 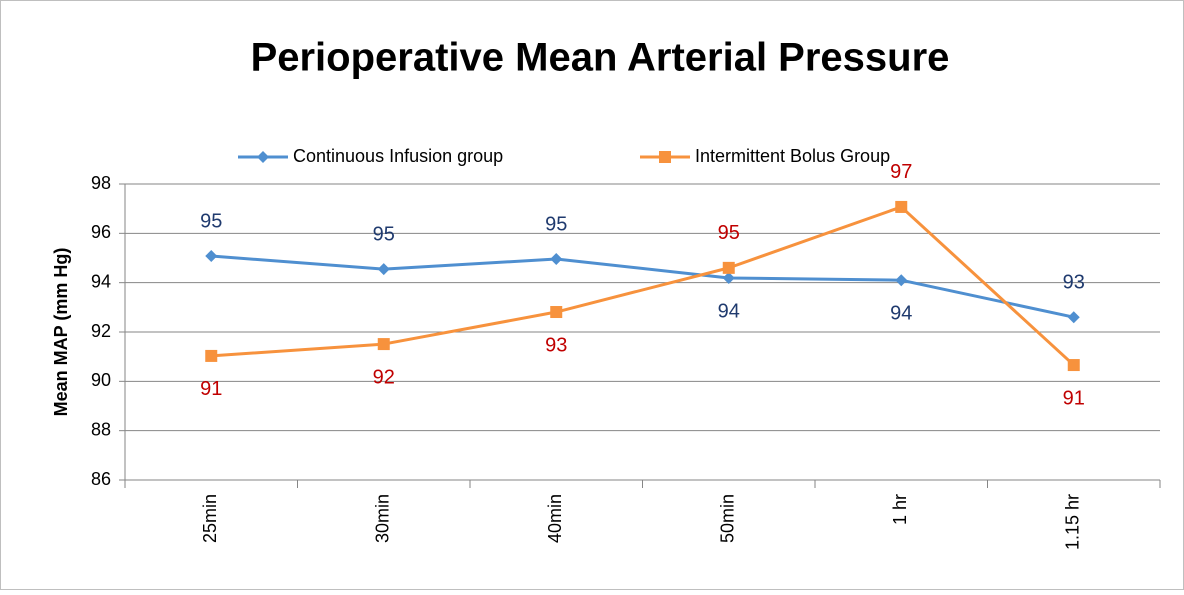 I want to click on y-tick-label: 88, so click(x=101, y=429).